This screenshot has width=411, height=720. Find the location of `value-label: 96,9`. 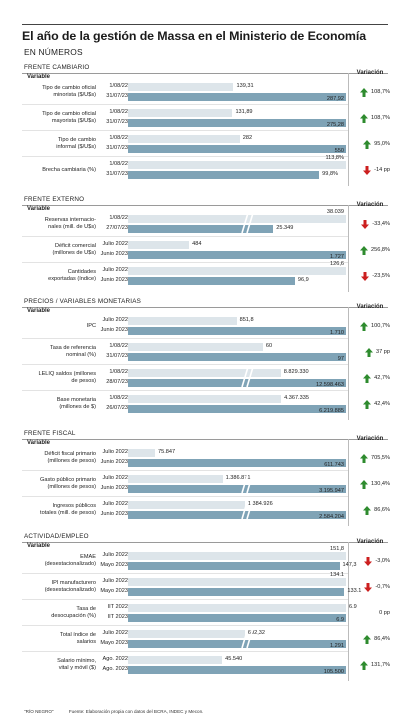

value-label: 96,9 is located at coordinates (303, 280).